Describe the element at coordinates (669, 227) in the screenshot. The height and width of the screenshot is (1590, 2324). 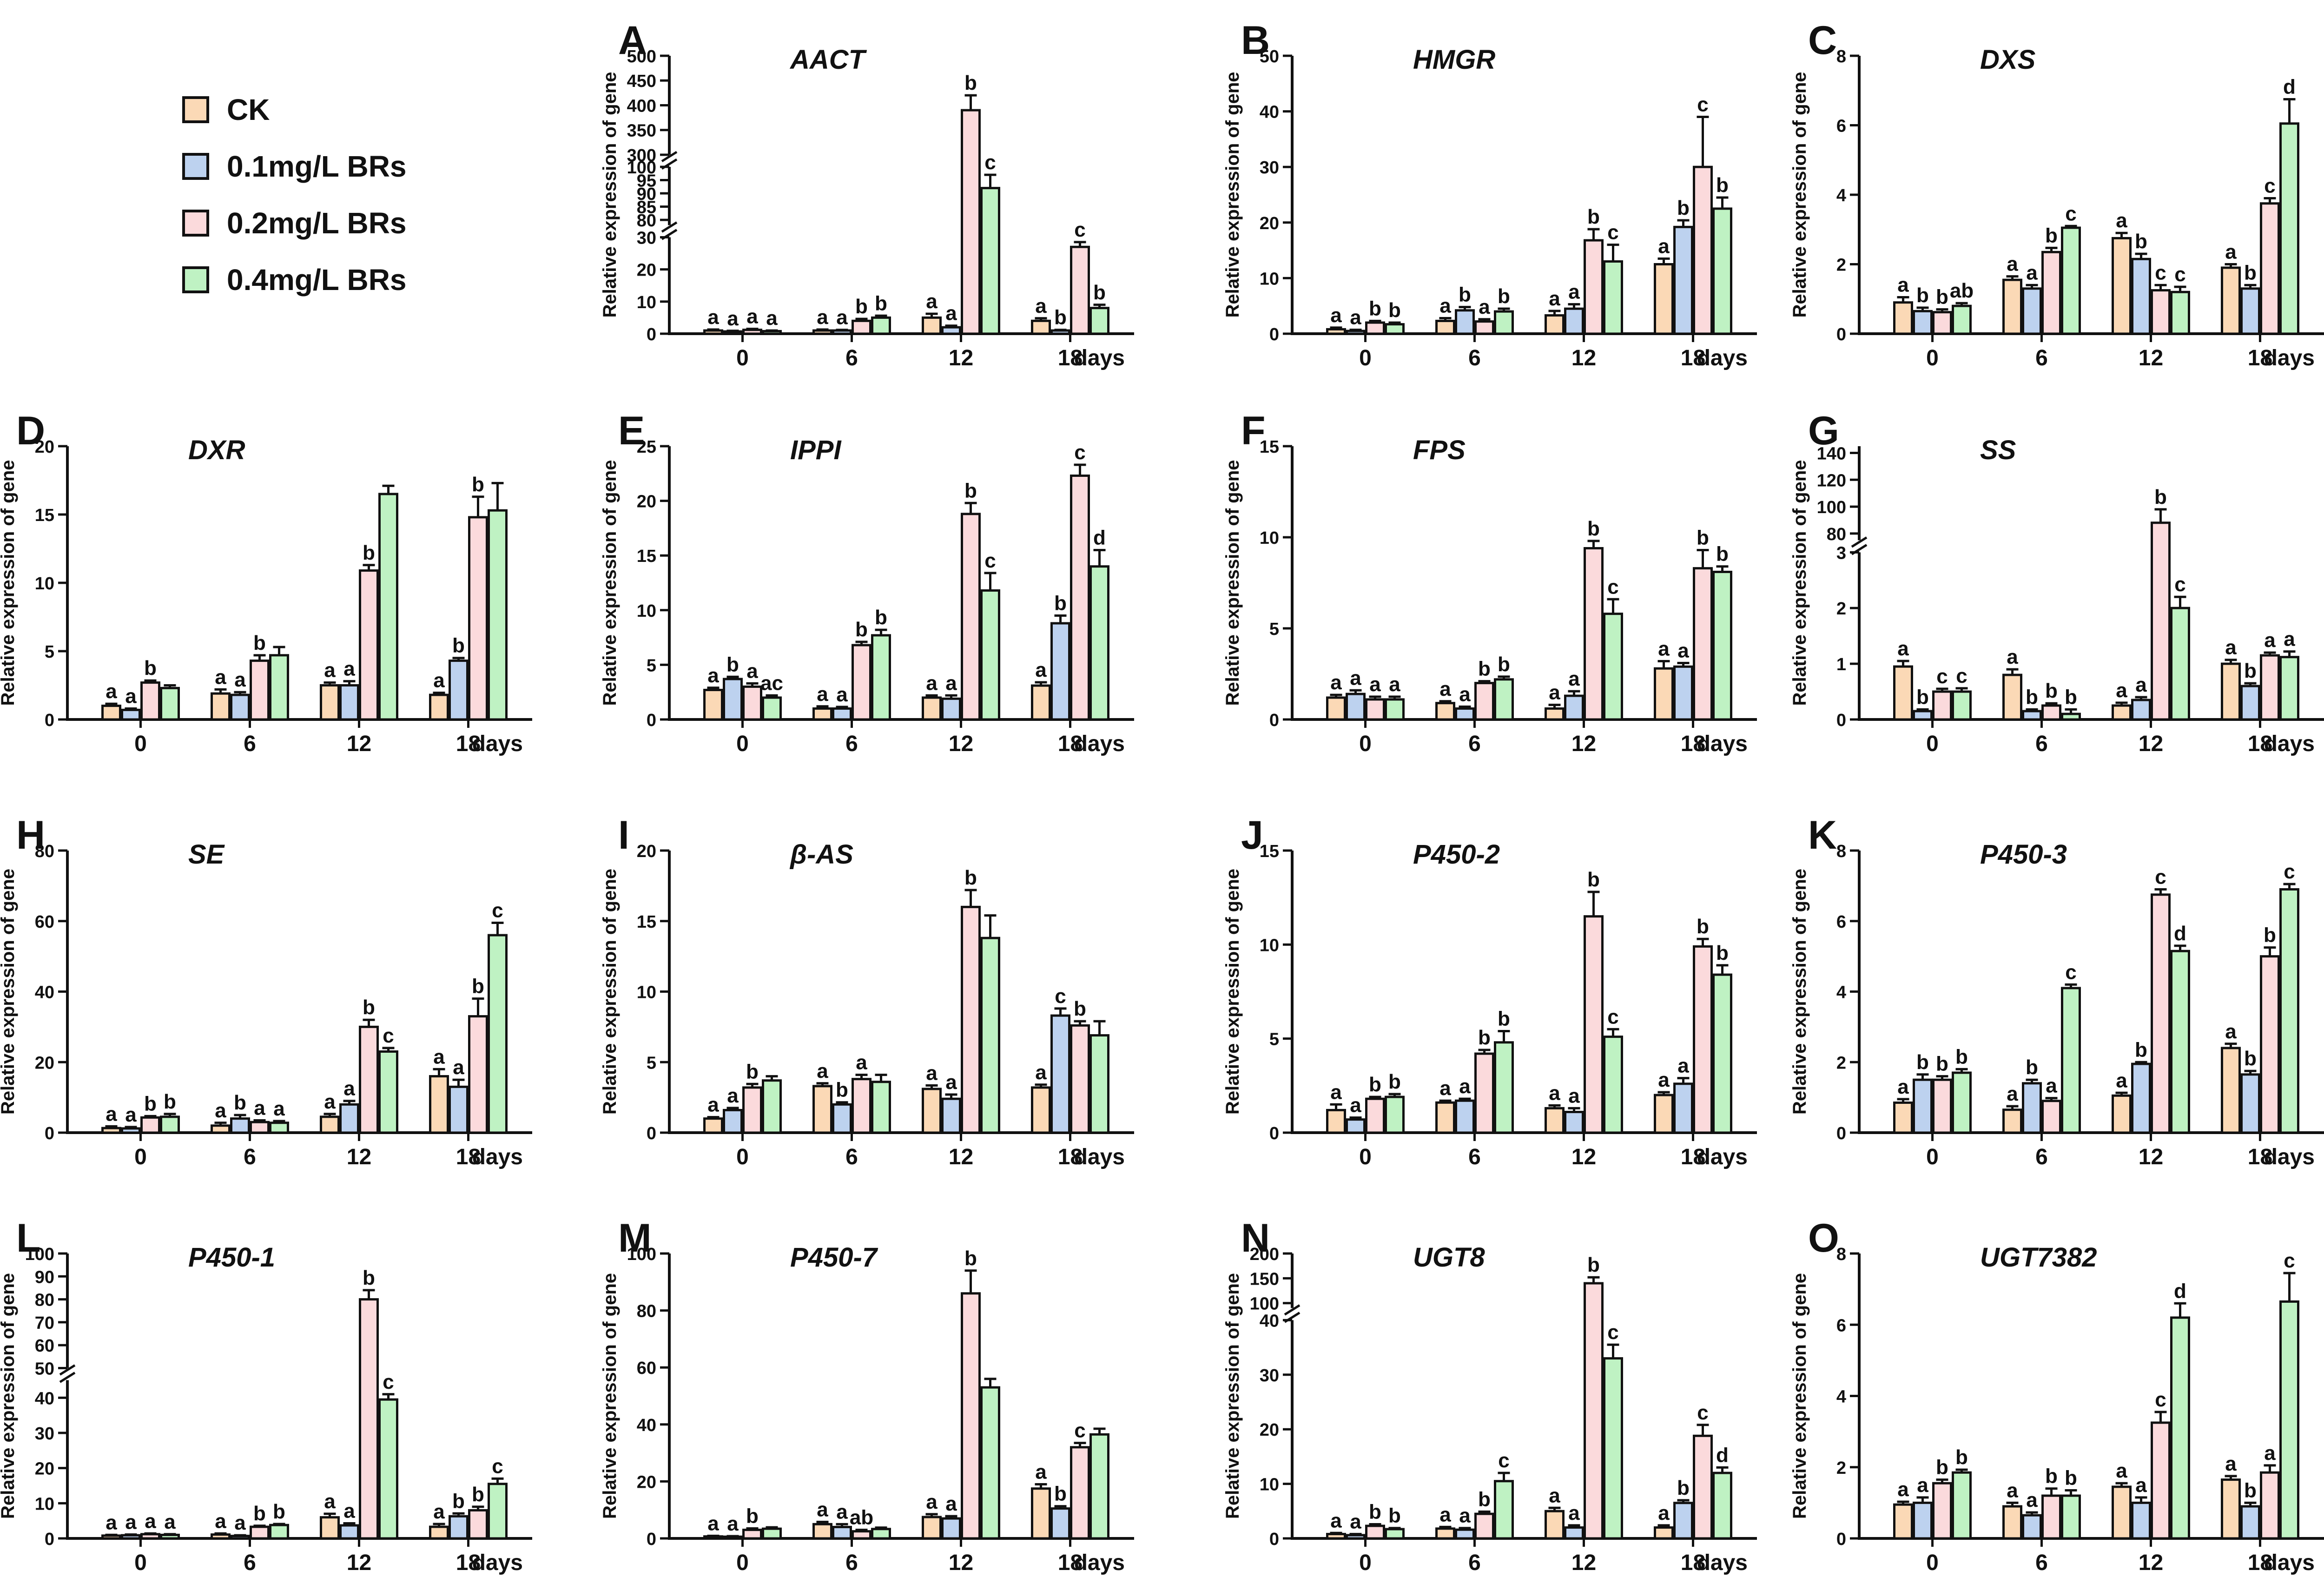
I see `axis-break-mark` at that location.